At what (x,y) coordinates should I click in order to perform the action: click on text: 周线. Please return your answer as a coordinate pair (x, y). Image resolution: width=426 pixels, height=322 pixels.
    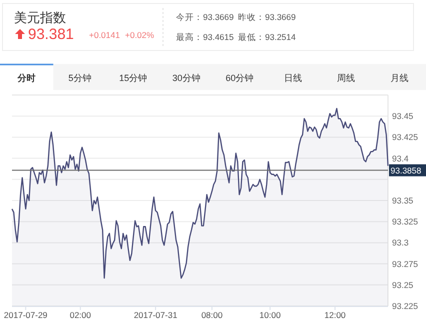
    Looking at the image, I should click on (346, 78).